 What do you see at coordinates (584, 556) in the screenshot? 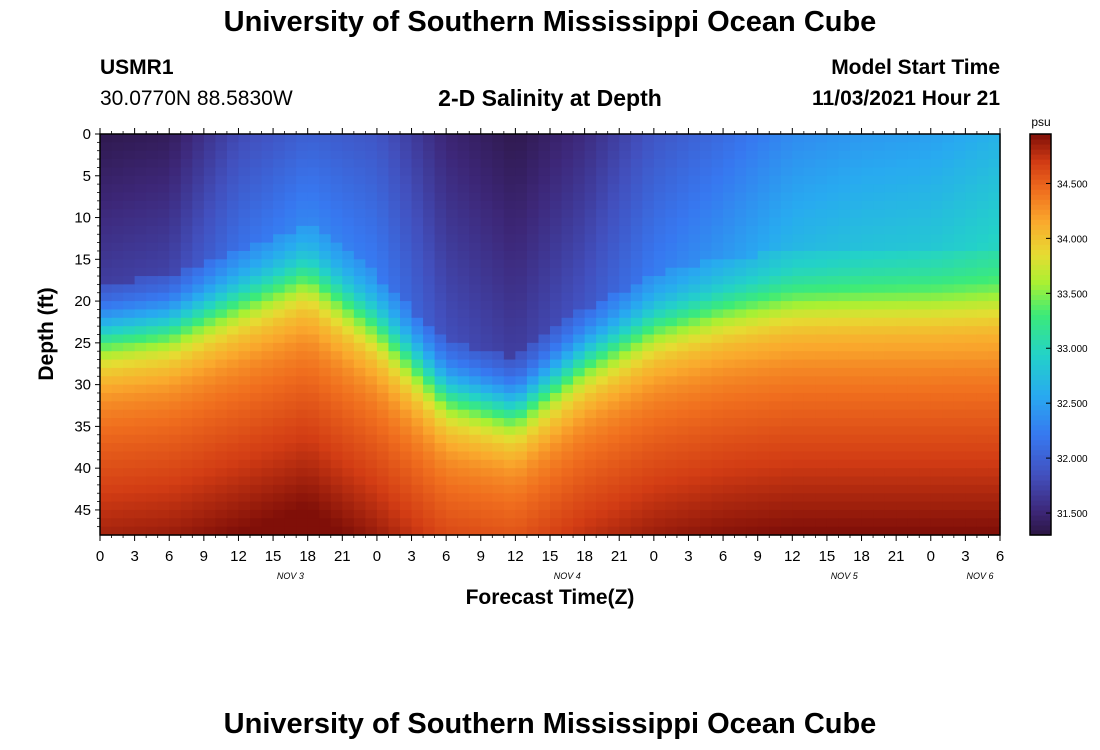
I see `x-tick-label: 18` at bounding box center [584, 556].